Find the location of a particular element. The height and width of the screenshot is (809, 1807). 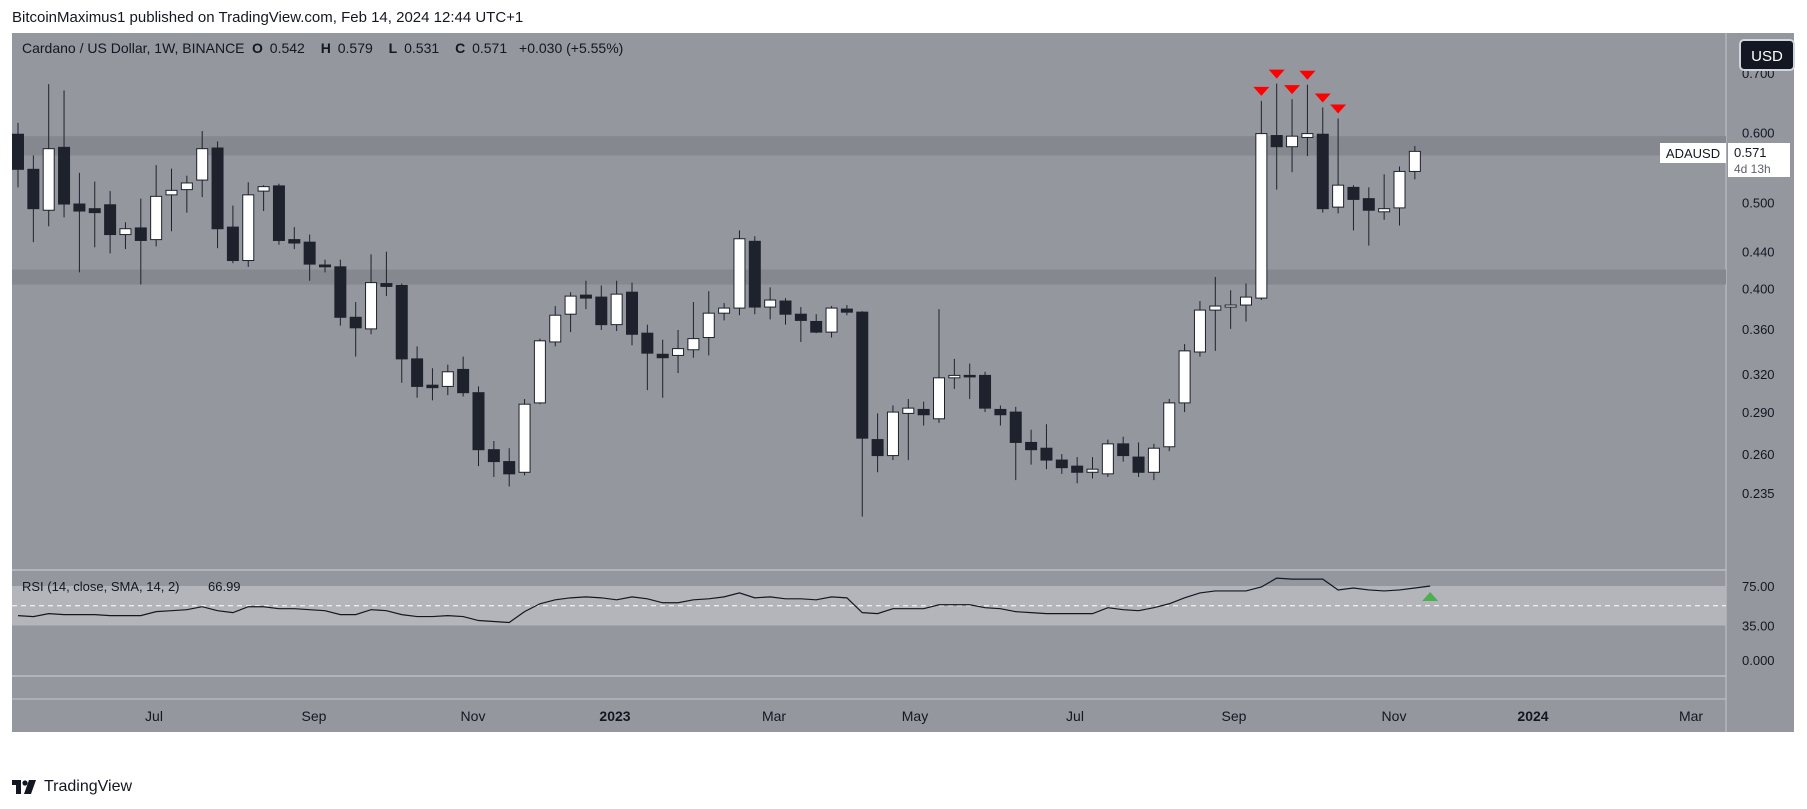

rsi-axis: 75.00 35.00 0.000 is located at coordinates (1758, 623).